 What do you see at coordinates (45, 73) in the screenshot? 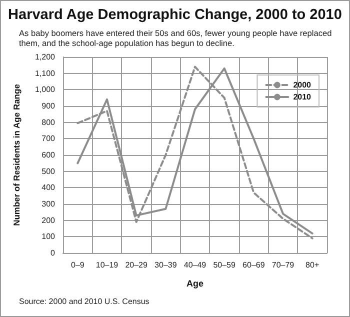
I see `y-tick-label: 1,100` at bounding box center [45, 73].